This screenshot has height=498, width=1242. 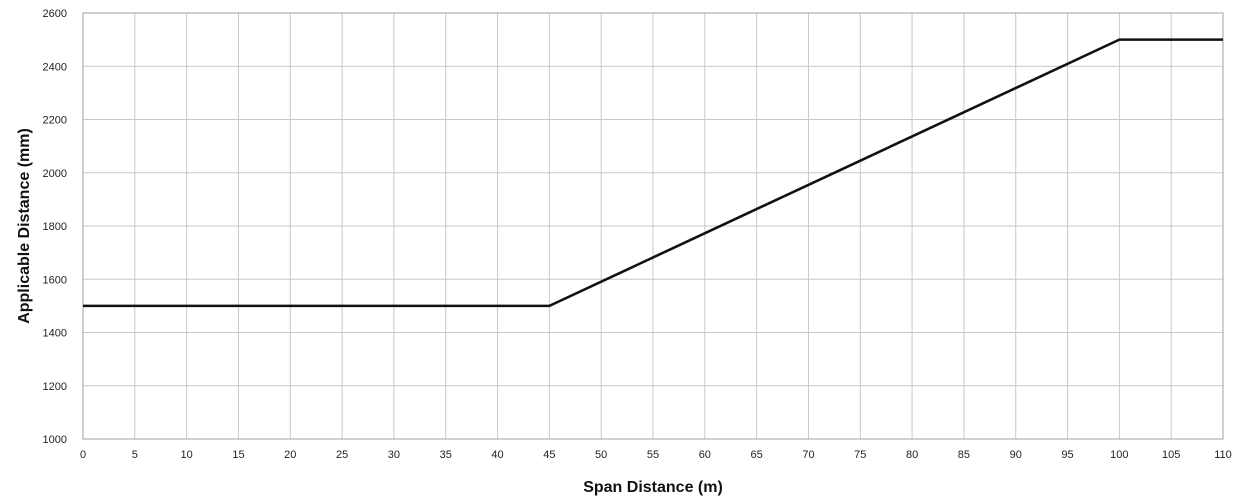 What do you see at coordinates (394, 455) in the screenshot?
I see `x-tick-label: 30` at bounding box center [394, 455].